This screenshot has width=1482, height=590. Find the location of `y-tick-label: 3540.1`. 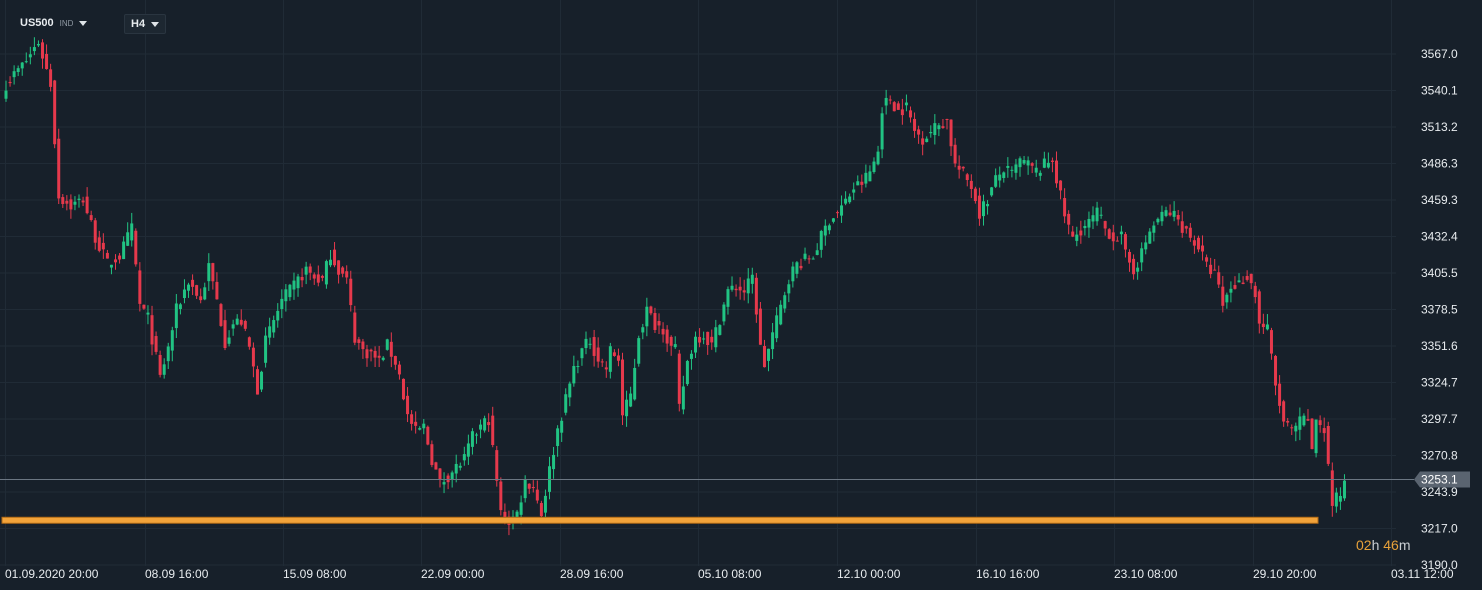

y-tick-label: 3540.1 is located at coordinates (1439, 91).